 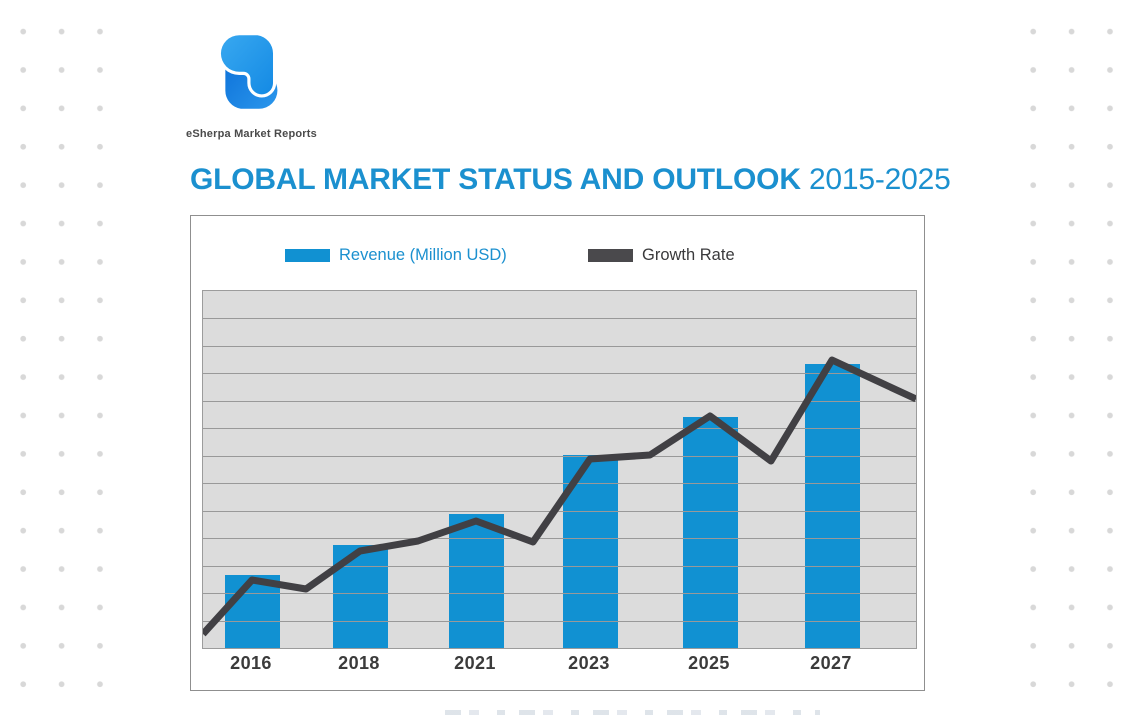 What do you see at coordinates (710, 532) in the screenshot?
I see `revenue-bar-2025` at bounding box center [710, 532].